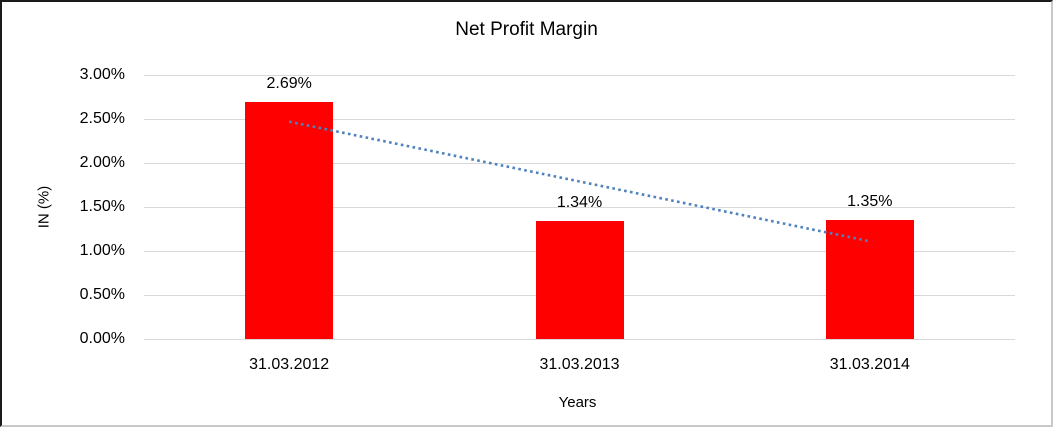 The height and width of the screenshot is (427, 1053). I want to click on y-tick-label: 1.50%, so click(102, 206).